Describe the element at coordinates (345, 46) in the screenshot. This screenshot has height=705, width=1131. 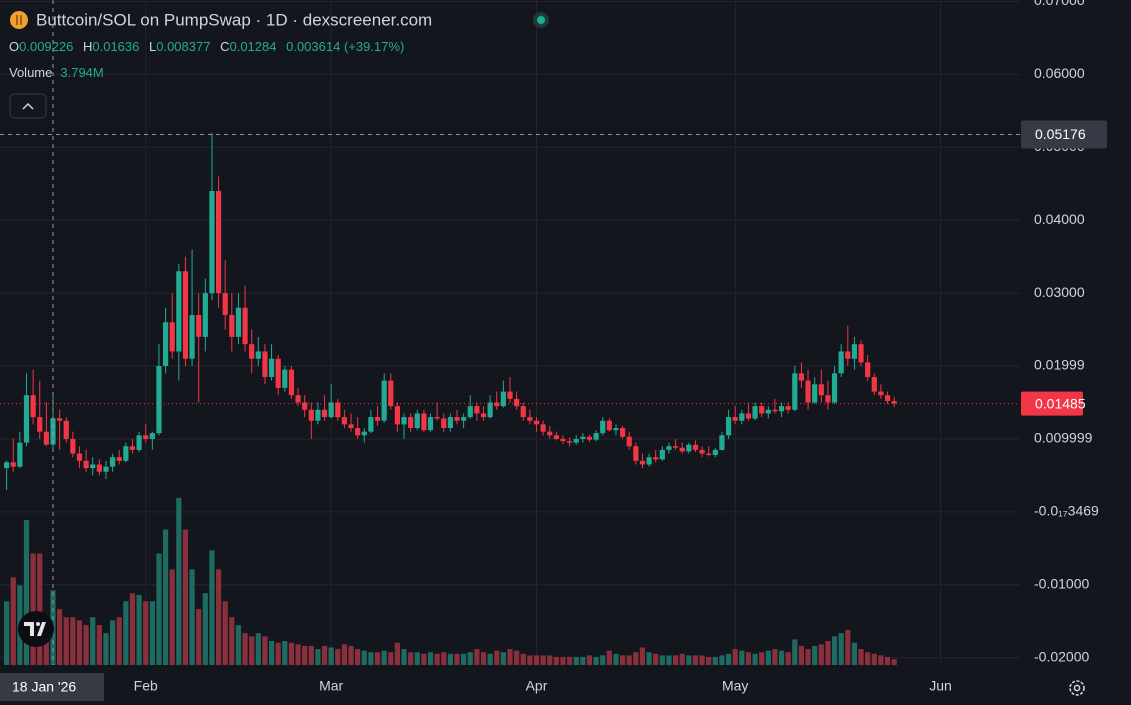
I see `legend-change: 0.003614 (+39.17%)` at that location.